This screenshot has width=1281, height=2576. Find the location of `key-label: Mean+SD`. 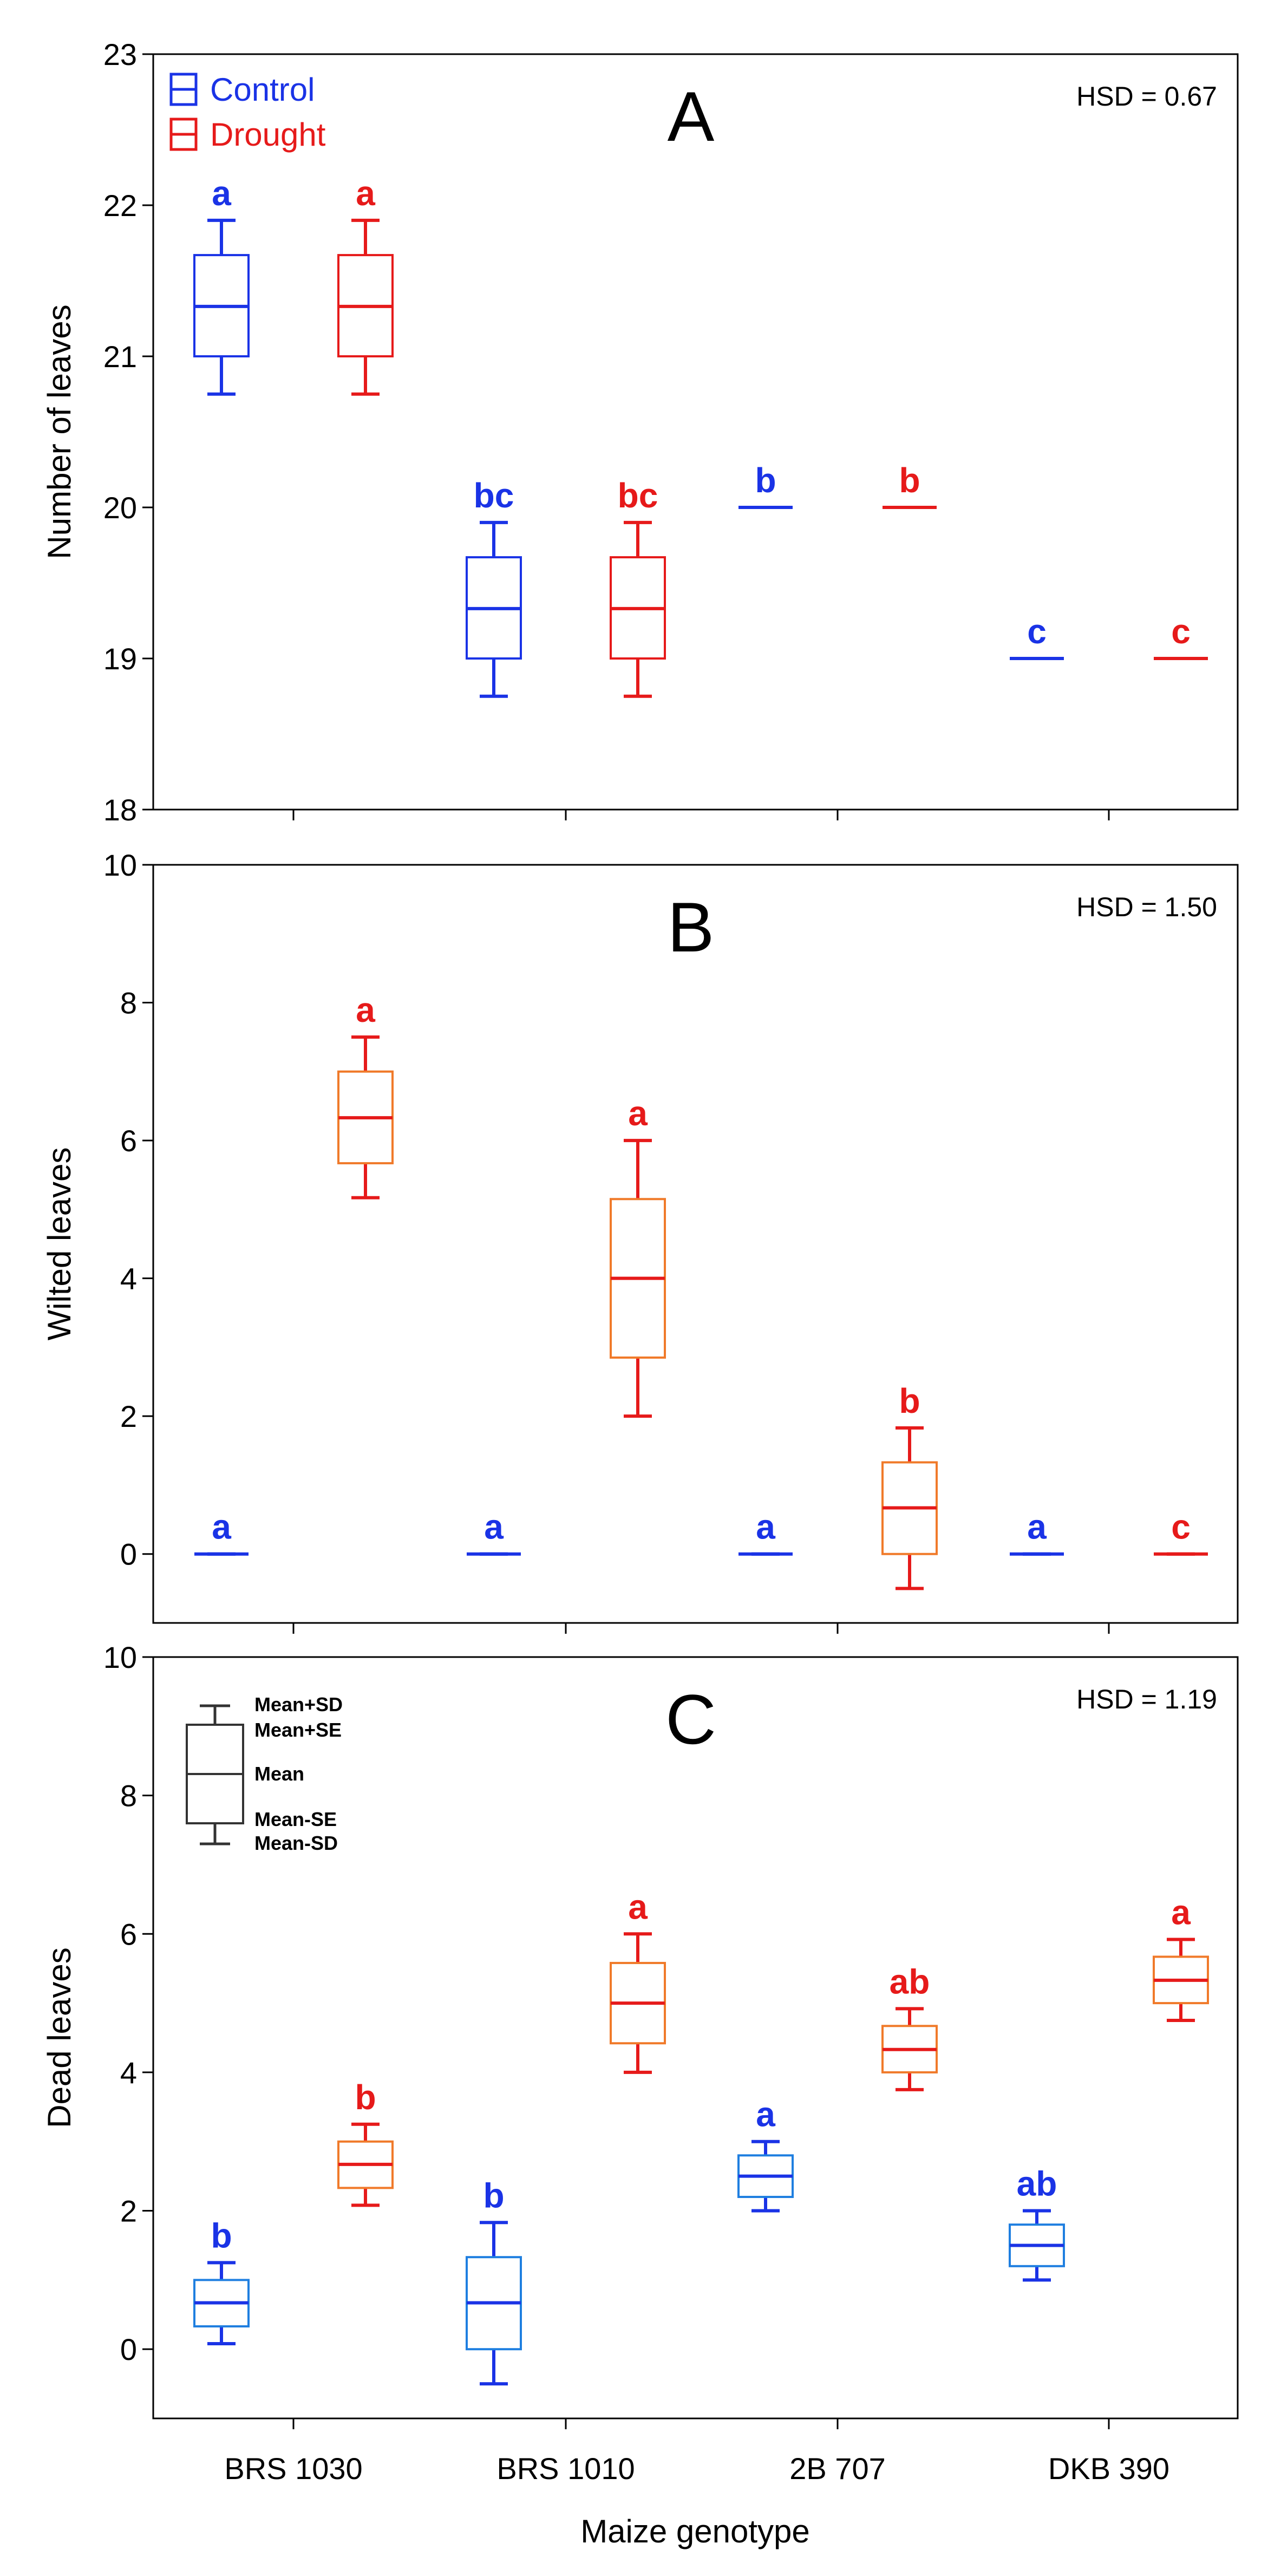

key-label: Mean+SD is located at coordinates (298, 1704).